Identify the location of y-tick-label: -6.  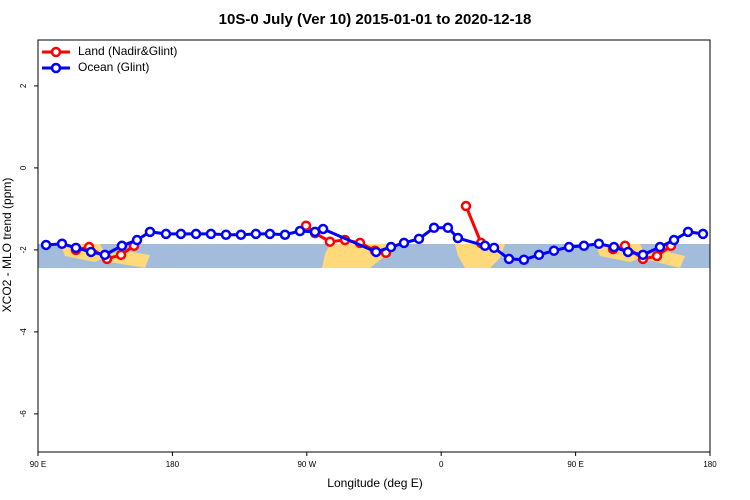
(23, 414).